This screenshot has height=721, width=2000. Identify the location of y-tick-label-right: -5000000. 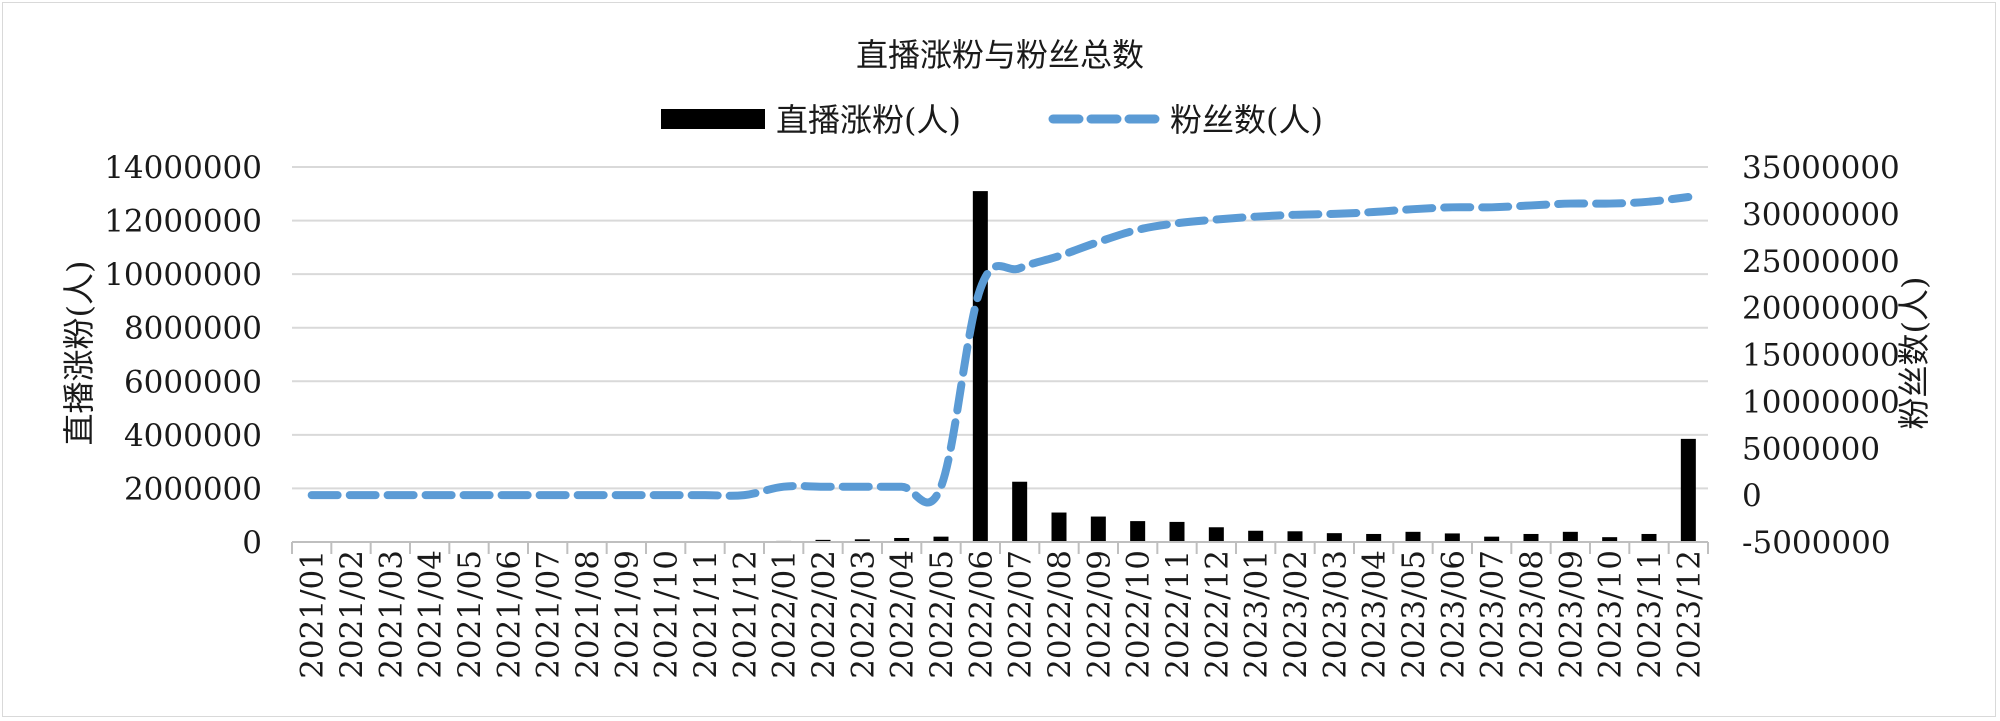
(1816, 543).